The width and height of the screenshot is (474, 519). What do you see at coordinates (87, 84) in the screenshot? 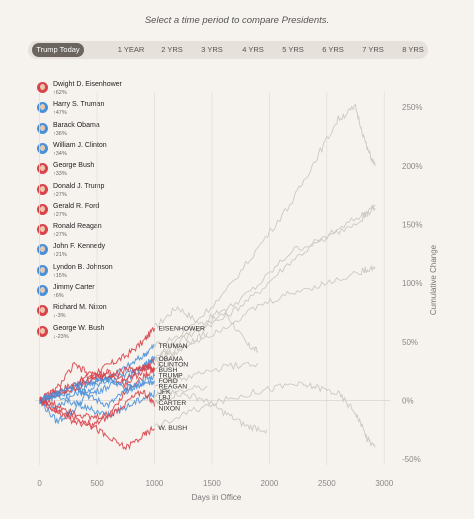
I see `legend-name: Dwight D. Eisenhower` at bounding box center [87, 84].